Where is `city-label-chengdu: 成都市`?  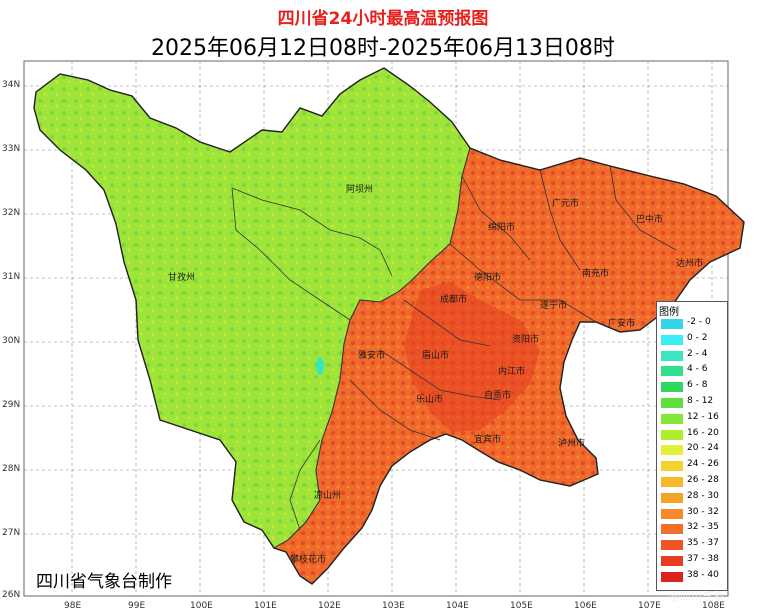
city-label-chengdu: 成都市 is located at coordinates (454, 300).